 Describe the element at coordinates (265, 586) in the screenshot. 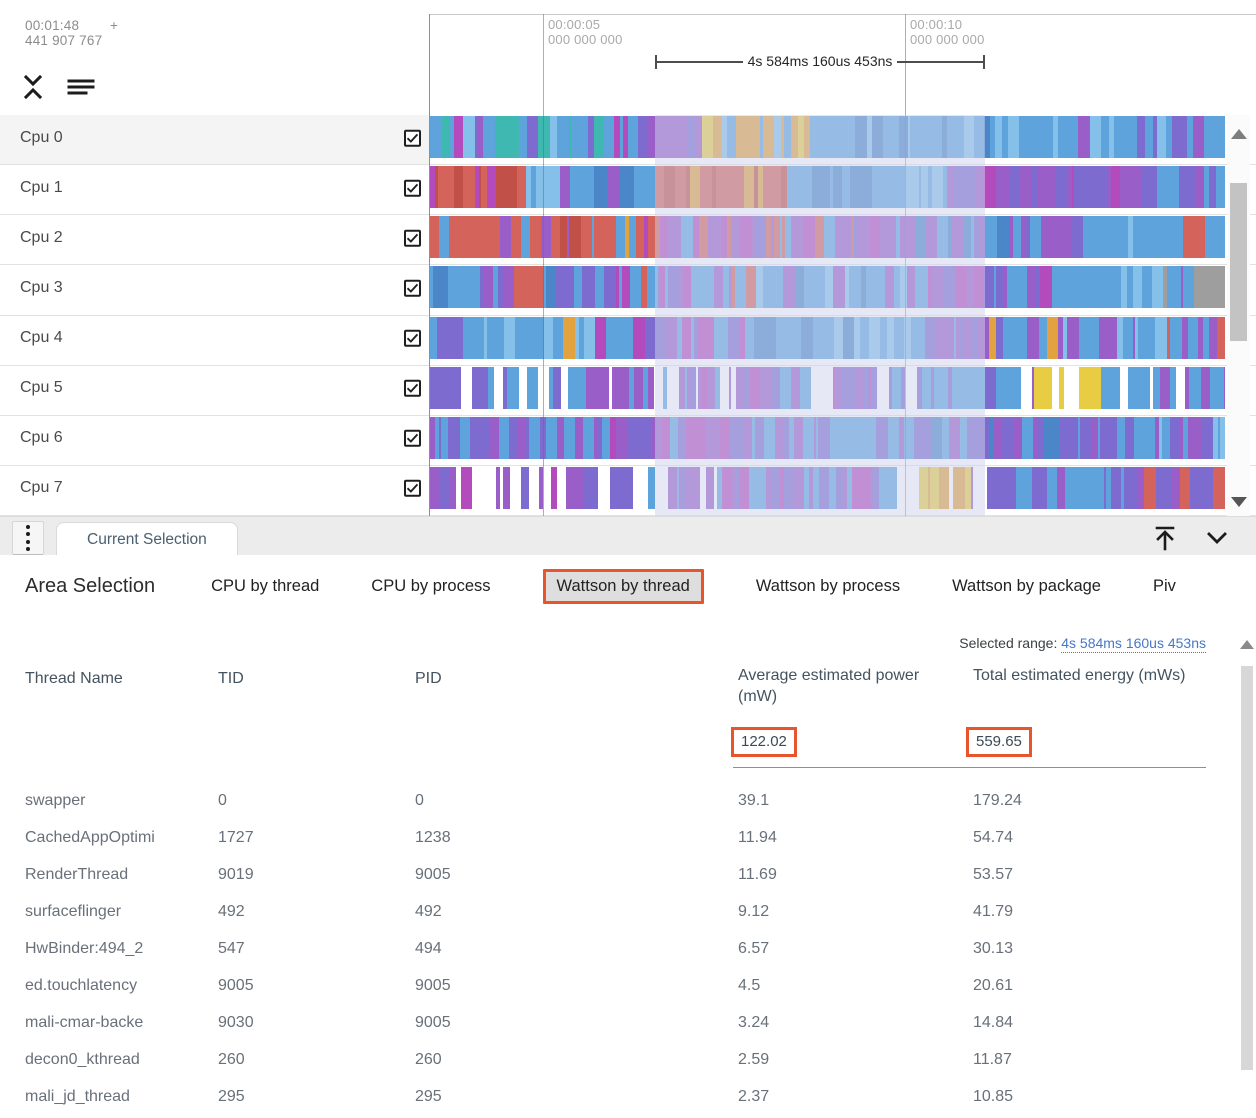

I see `details-tab-cpu-by-thread: CPU by thread` at that location.